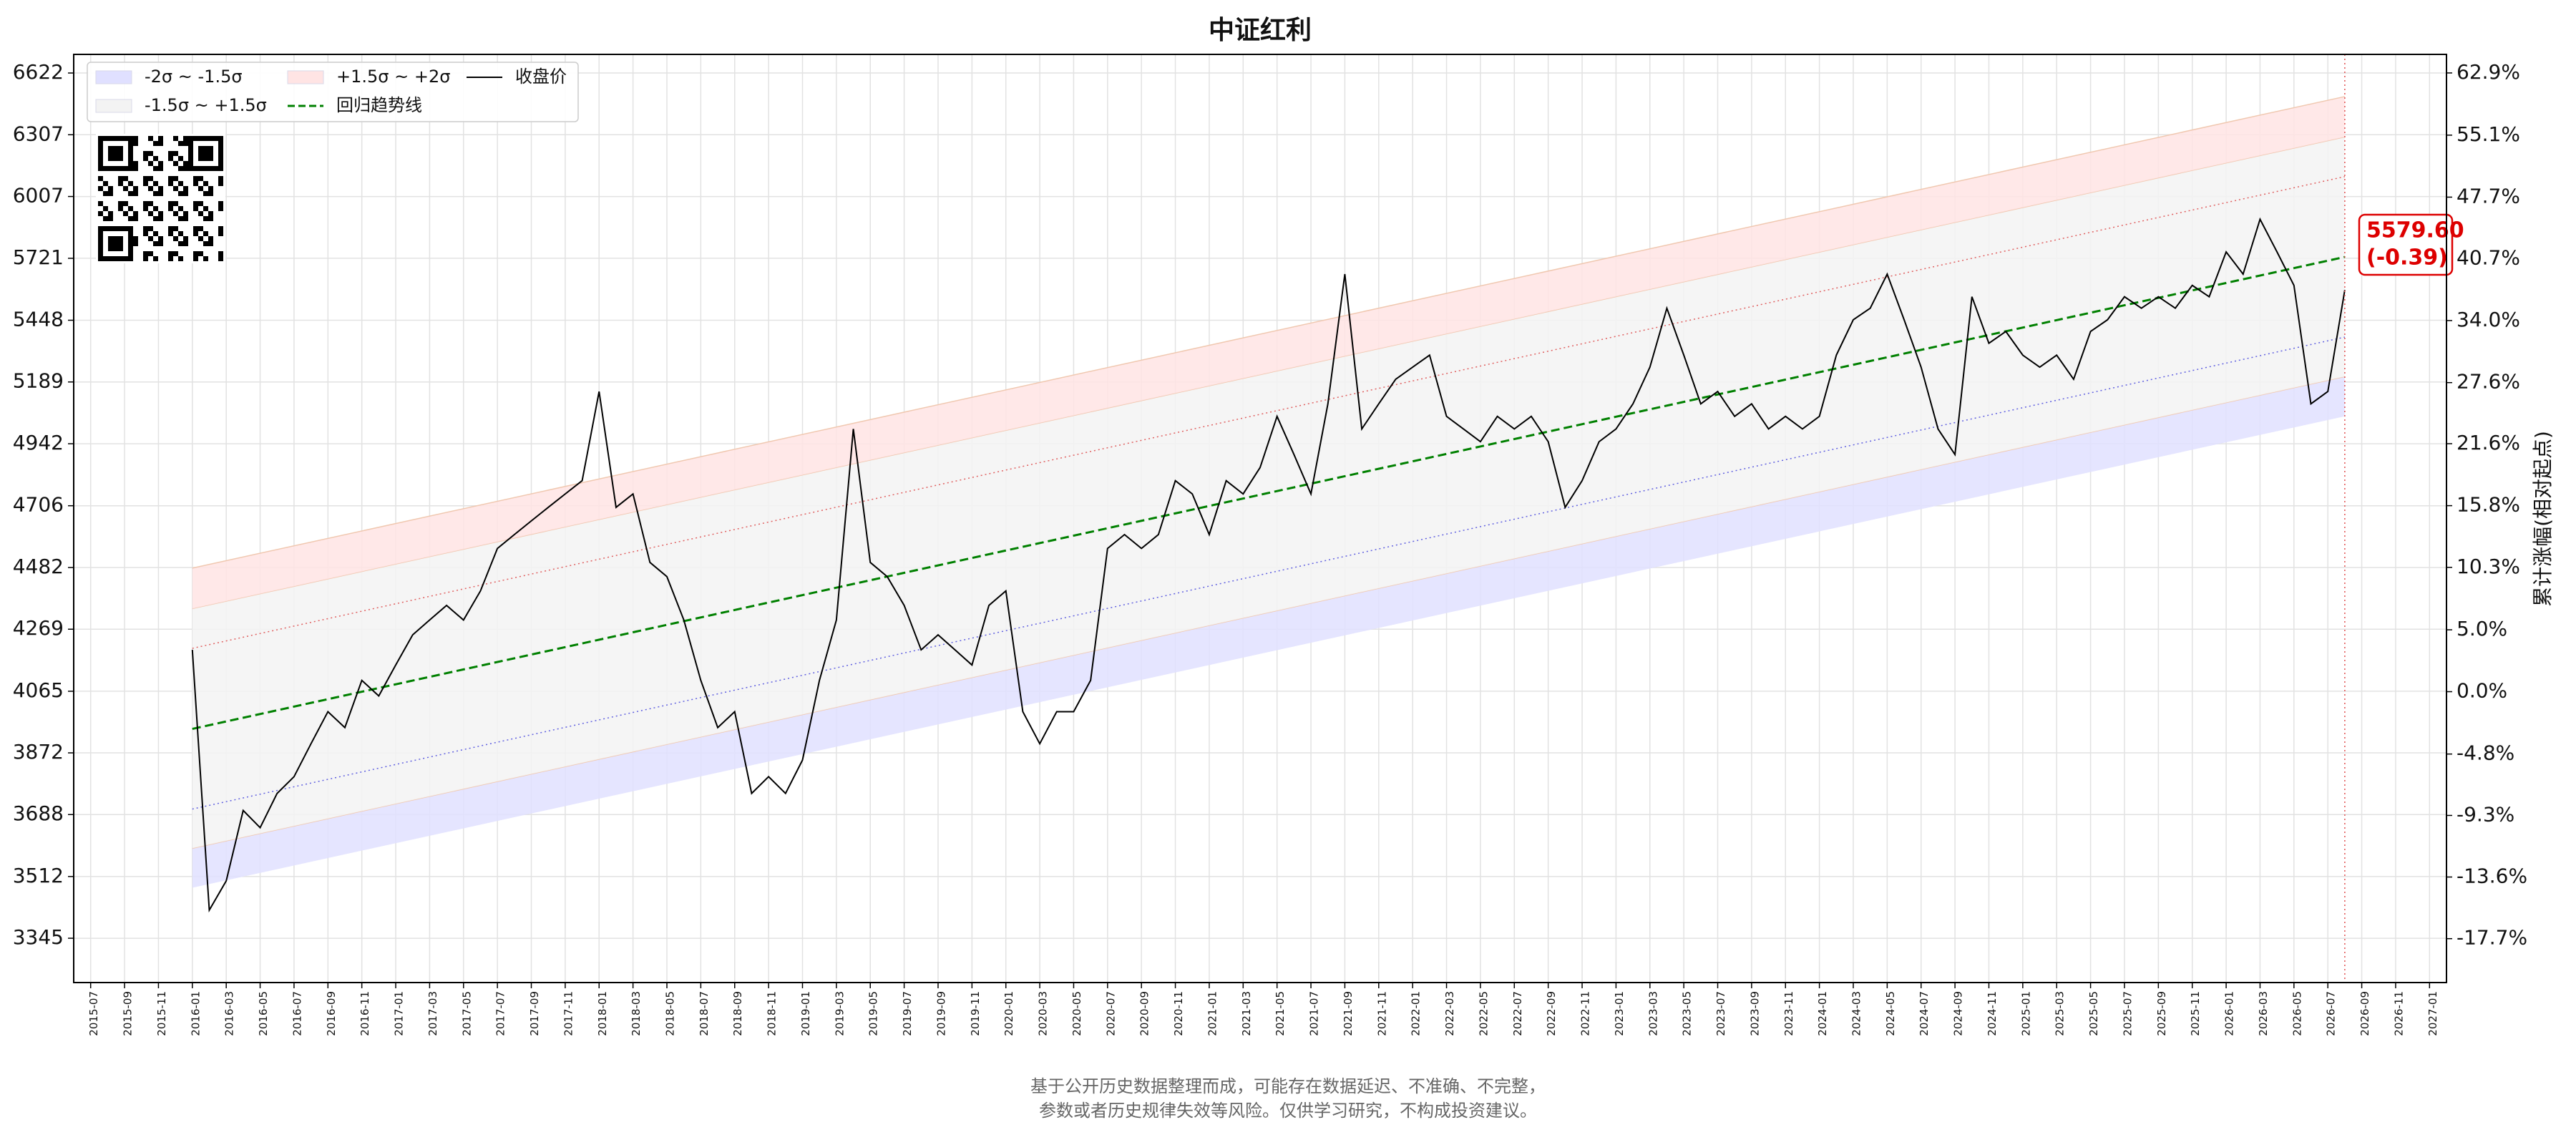  I want to click on y2-tick-label: 21.6%, so click(2488, 442).